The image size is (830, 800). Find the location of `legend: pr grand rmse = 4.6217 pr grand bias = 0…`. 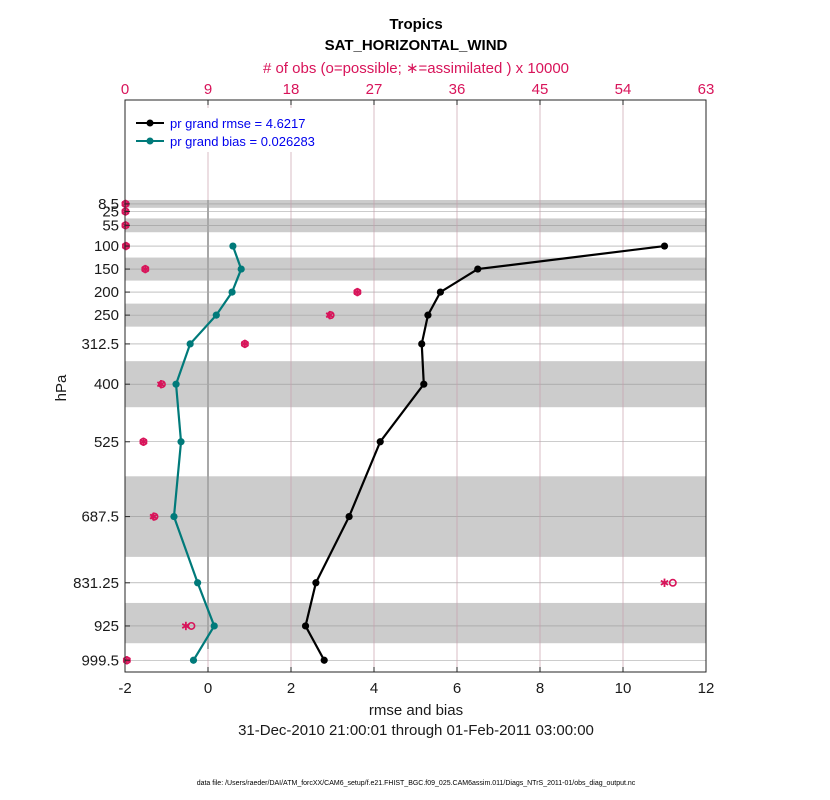

legend: pr grand rmse = 4.6217 pr grand bias = 0… is located at coordinates (235, 130).